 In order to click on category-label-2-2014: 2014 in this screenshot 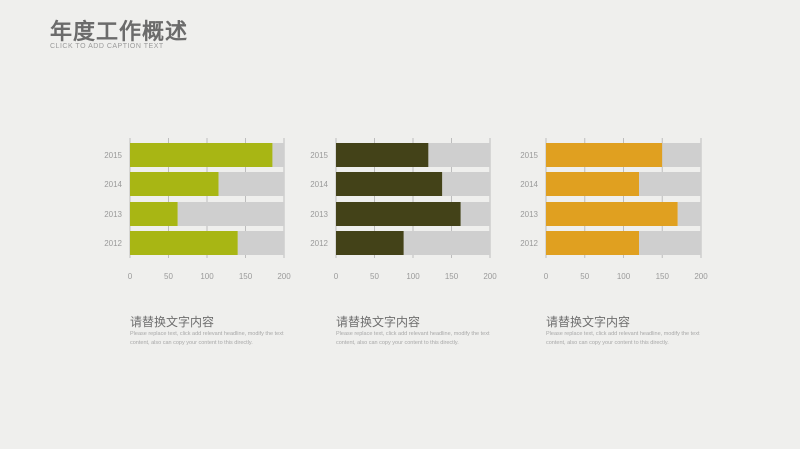, I will do `click(319, 184)`.